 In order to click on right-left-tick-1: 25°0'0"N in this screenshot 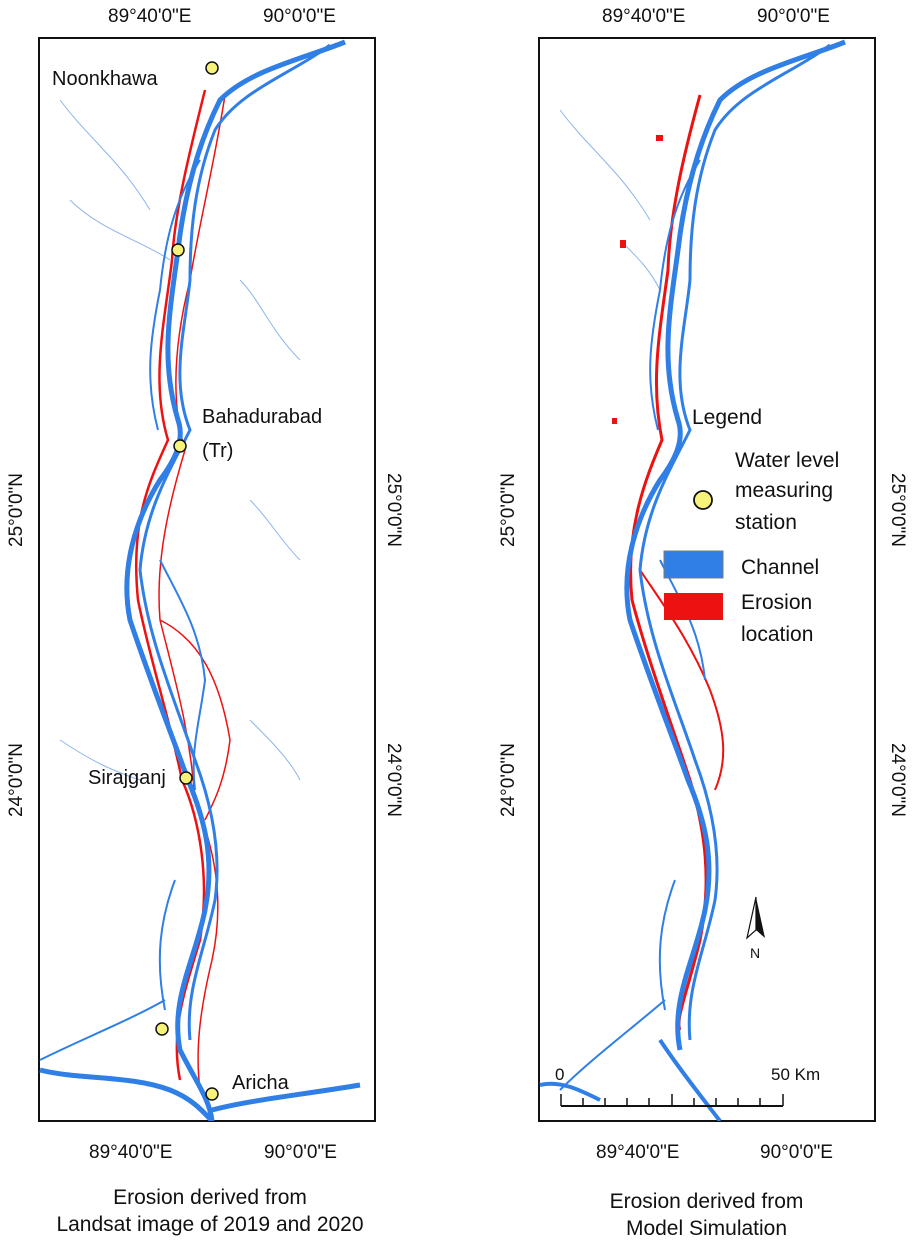, I will do `click(508, 510)`.